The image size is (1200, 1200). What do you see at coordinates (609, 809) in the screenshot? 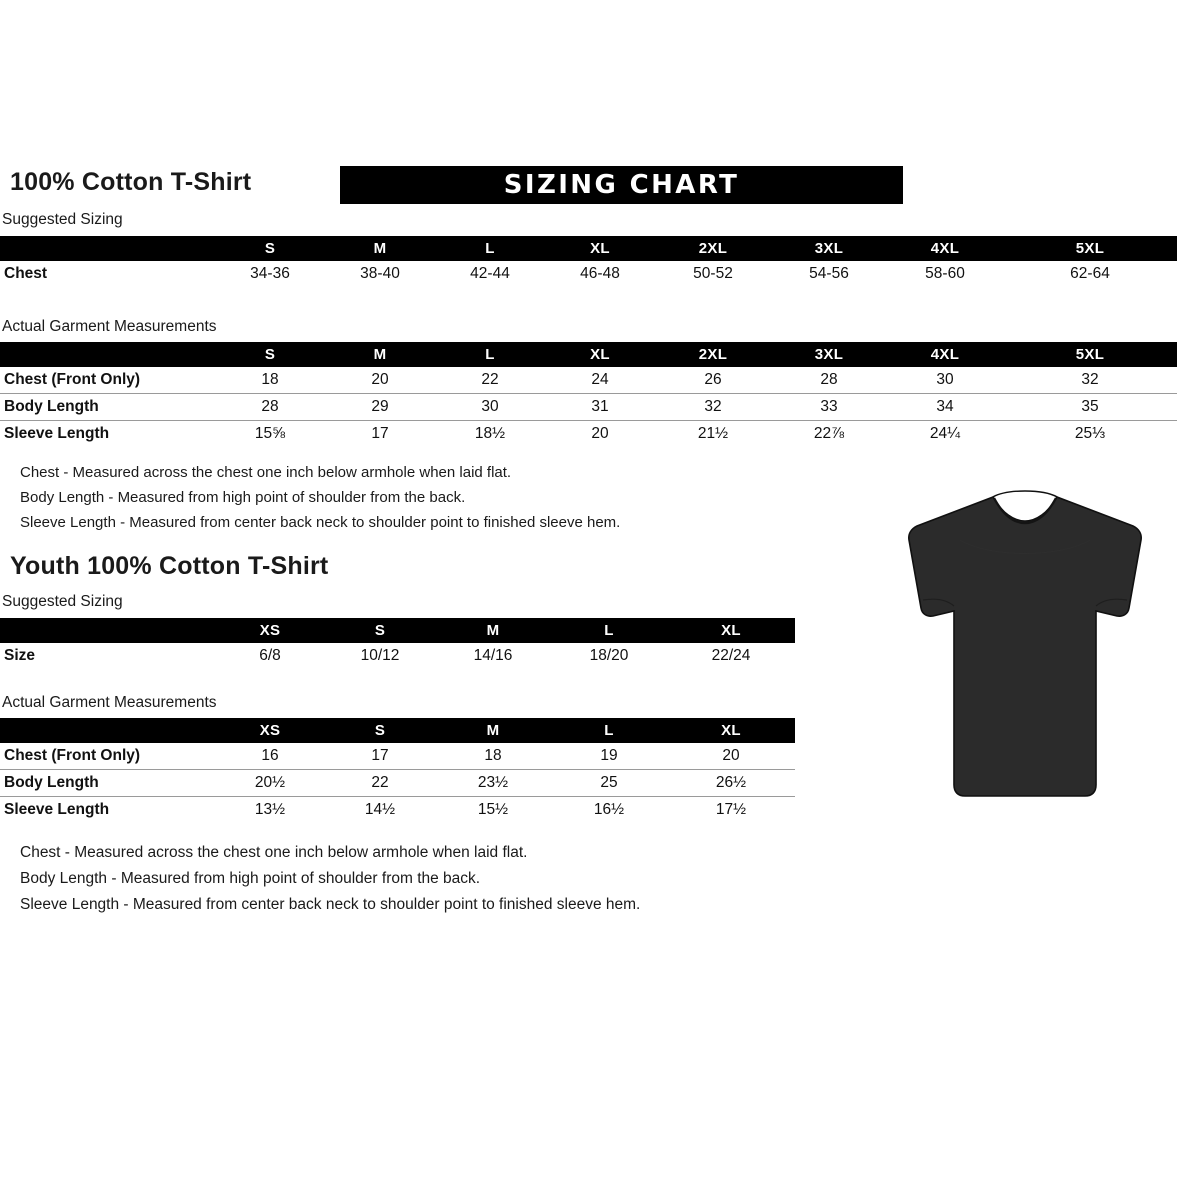
I see `youth-actual-cell: 16½` at bounding box center [609, 809].